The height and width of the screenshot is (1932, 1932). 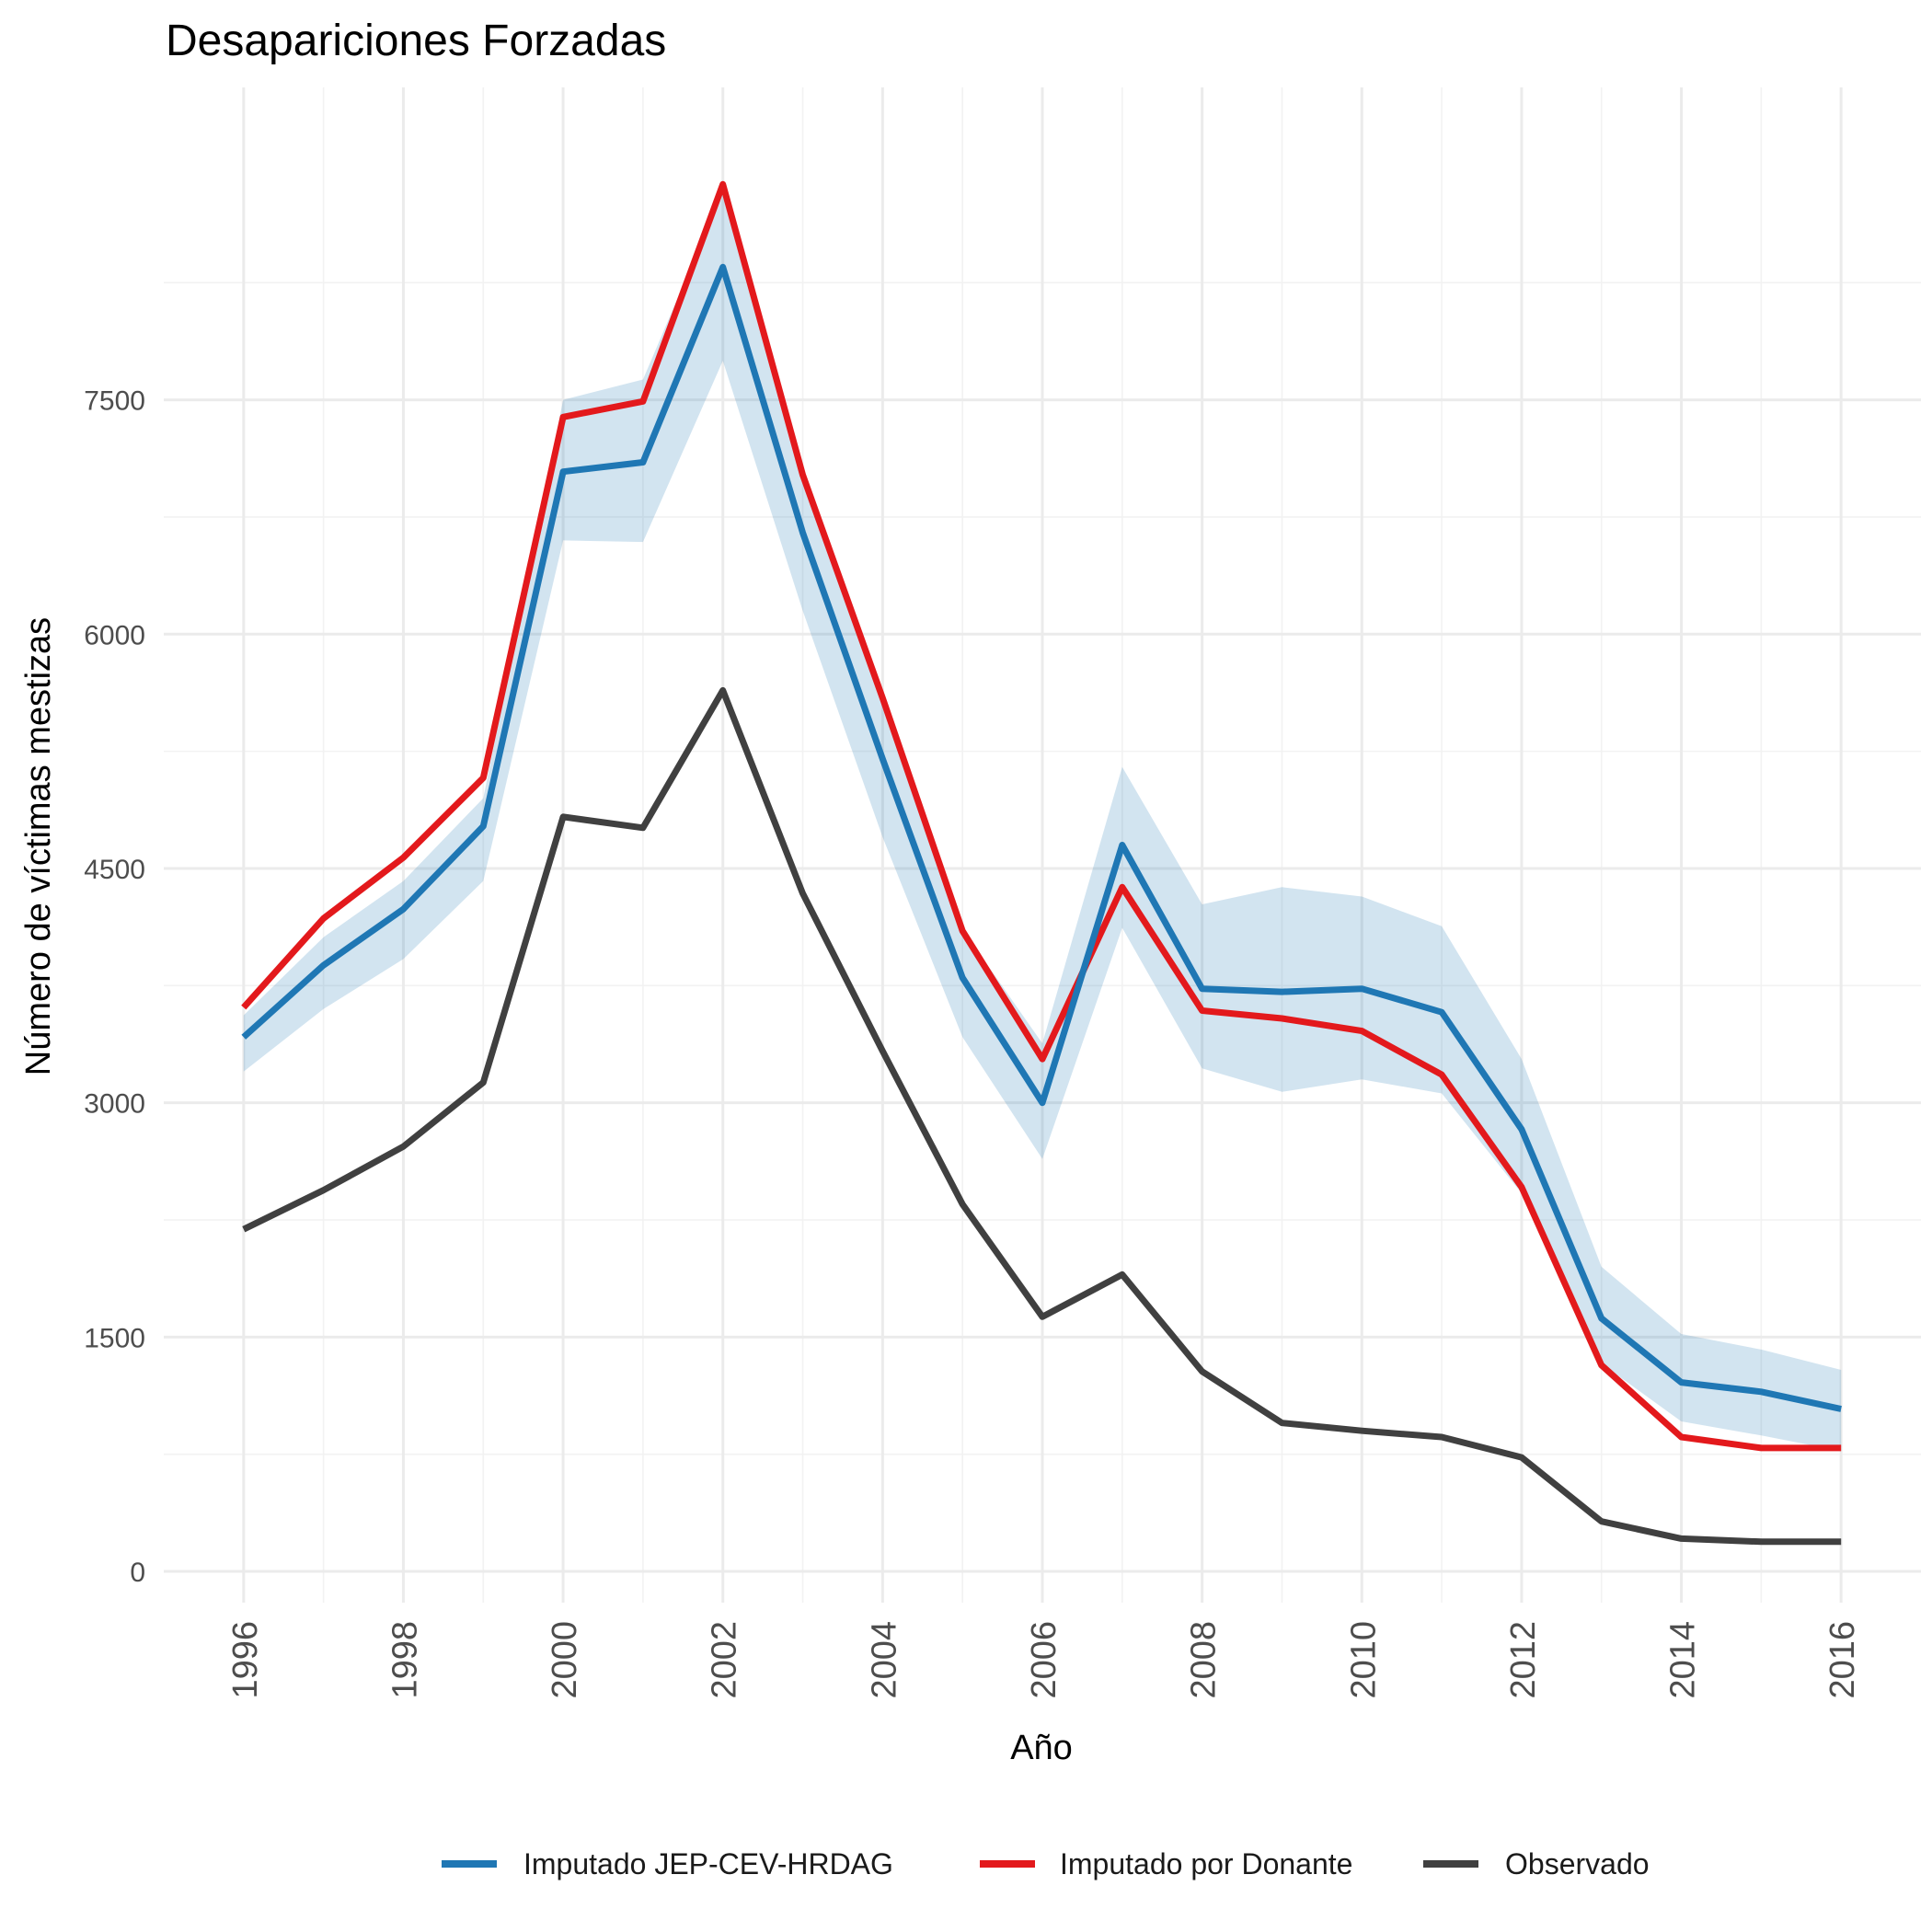 I want to click on legend-label: Imputado por Donante, so click(x=1206, y=1863).